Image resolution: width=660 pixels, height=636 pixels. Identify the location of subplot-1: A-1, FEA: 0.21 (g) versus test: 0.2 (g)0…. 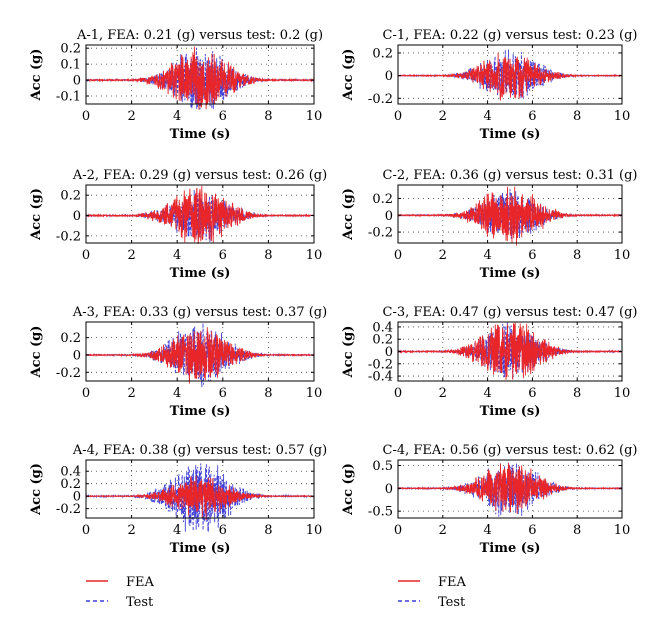
(176, 85).